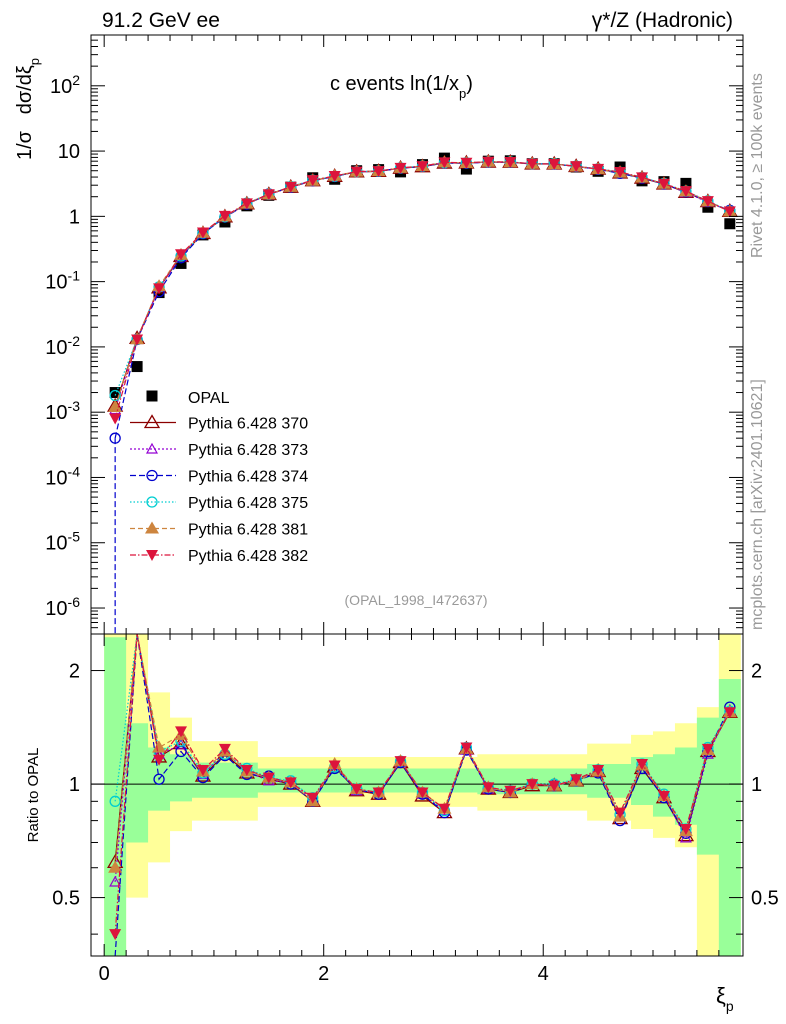  Describe the element at coordinates (248, 450) in the screenshot. I see `legend-label: Pythia 6.428 373` at that location.